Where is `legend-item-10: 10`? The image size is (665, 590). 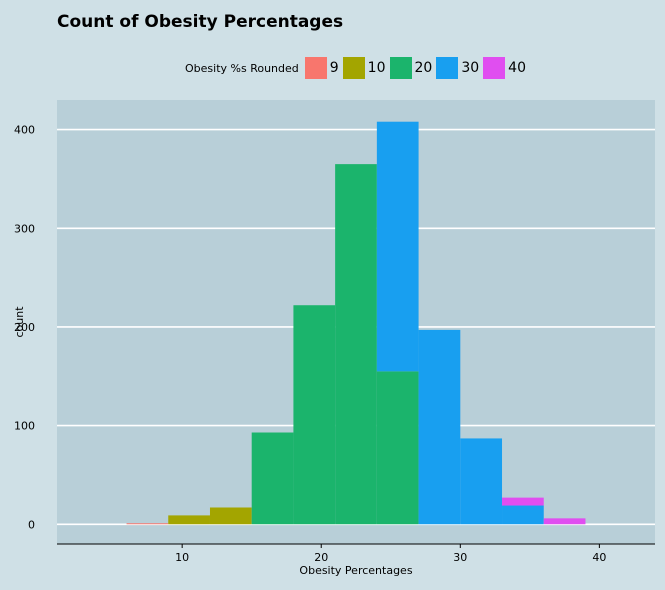
legend-item-10: 10 is located at coordinates (364, 68).